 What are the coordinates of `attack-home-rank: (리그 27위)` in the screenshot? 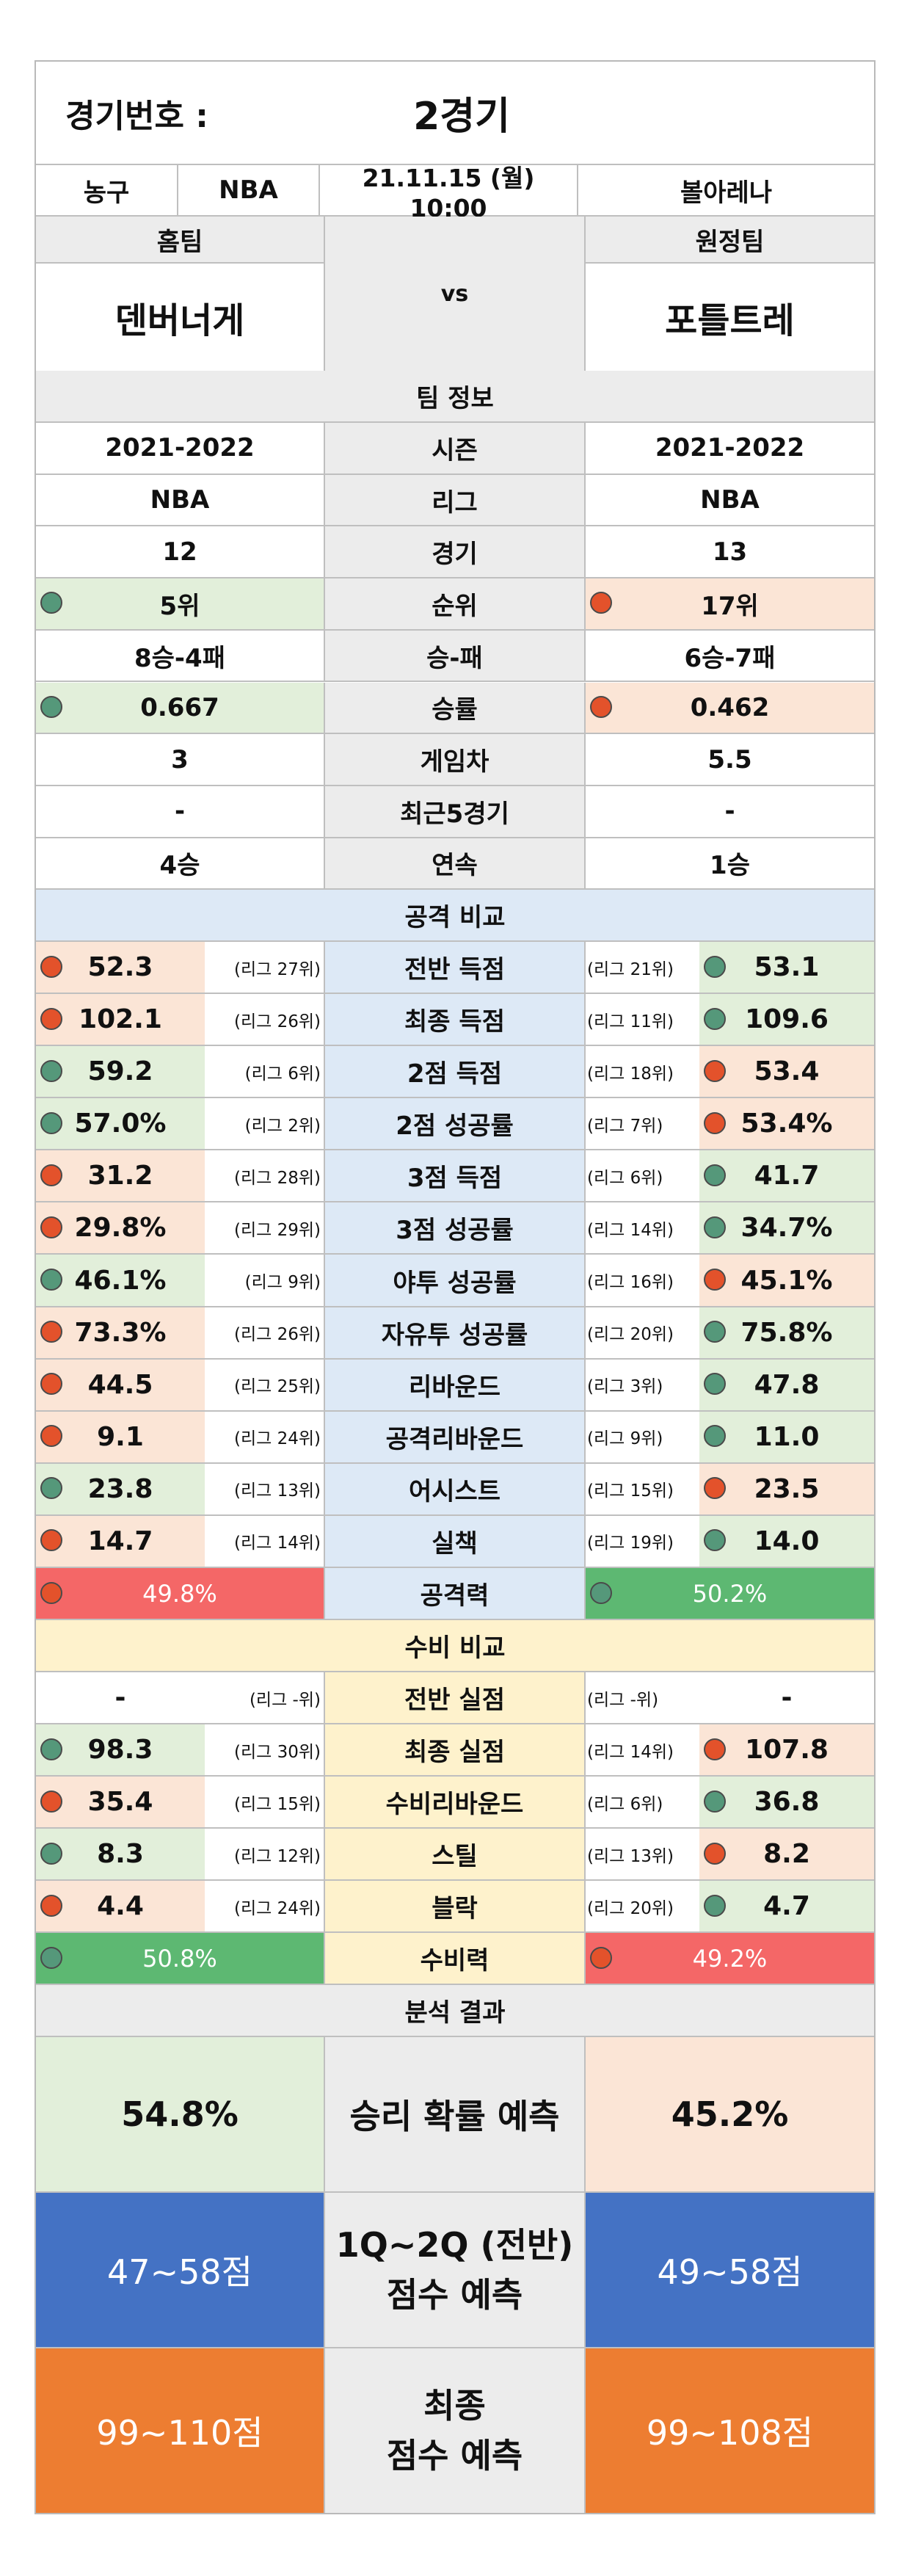 It's located at (264, 968).